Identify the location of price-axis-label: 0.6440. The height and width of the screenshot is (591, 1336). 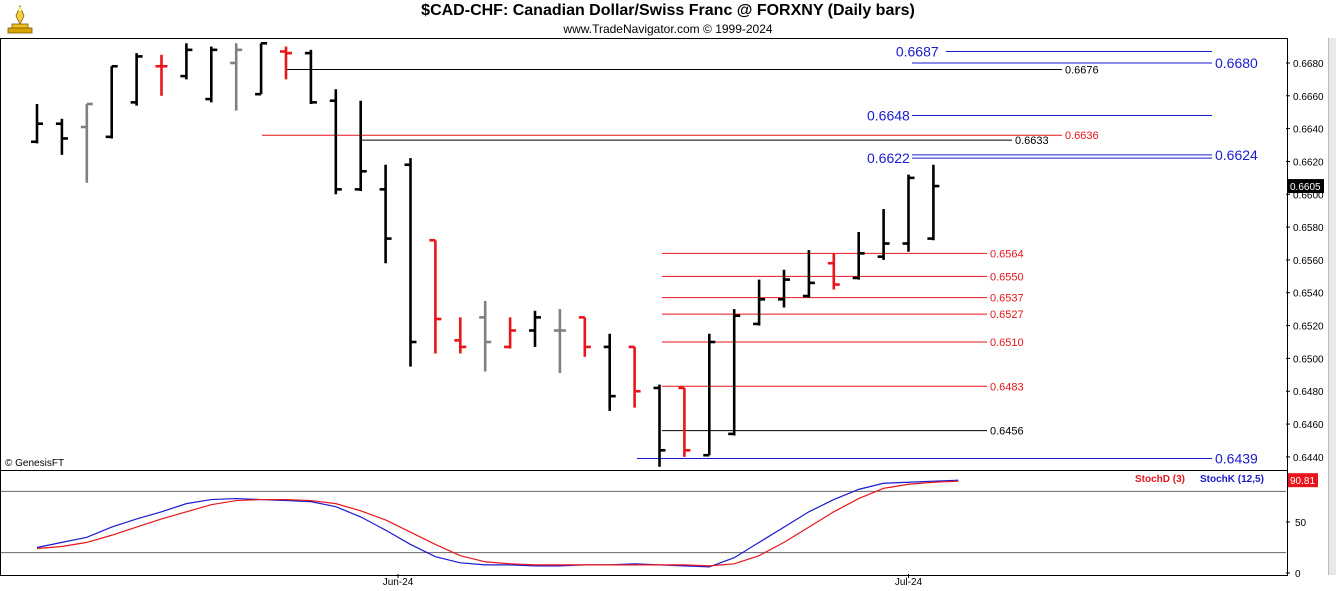
(1308, 458).